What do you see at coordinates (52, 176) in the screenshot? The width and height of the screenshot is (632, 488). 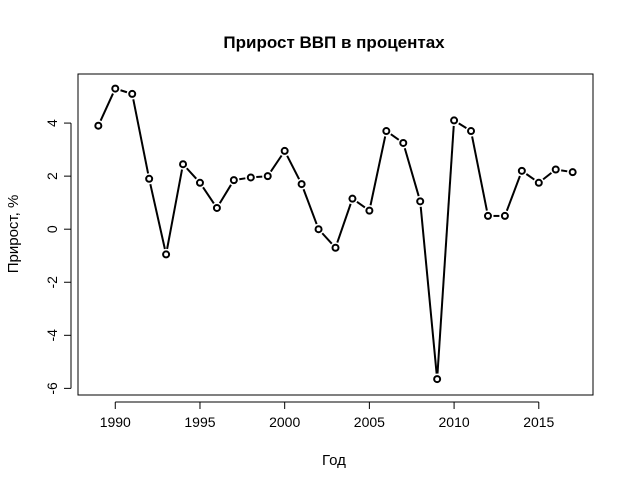 I see `y-tick-label: 2` at bounding box center [52, 176].